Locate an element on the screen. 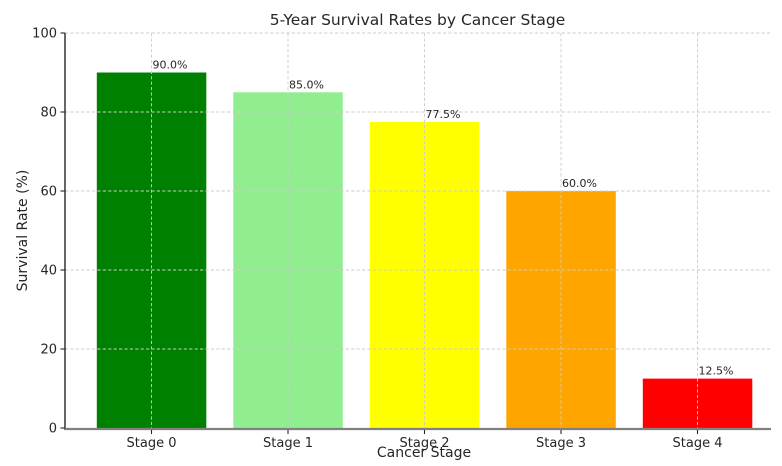 The height and width of the screenshot is (466, 782). bar-value-label-0: 90.0% is located at coordinates (170, 65).